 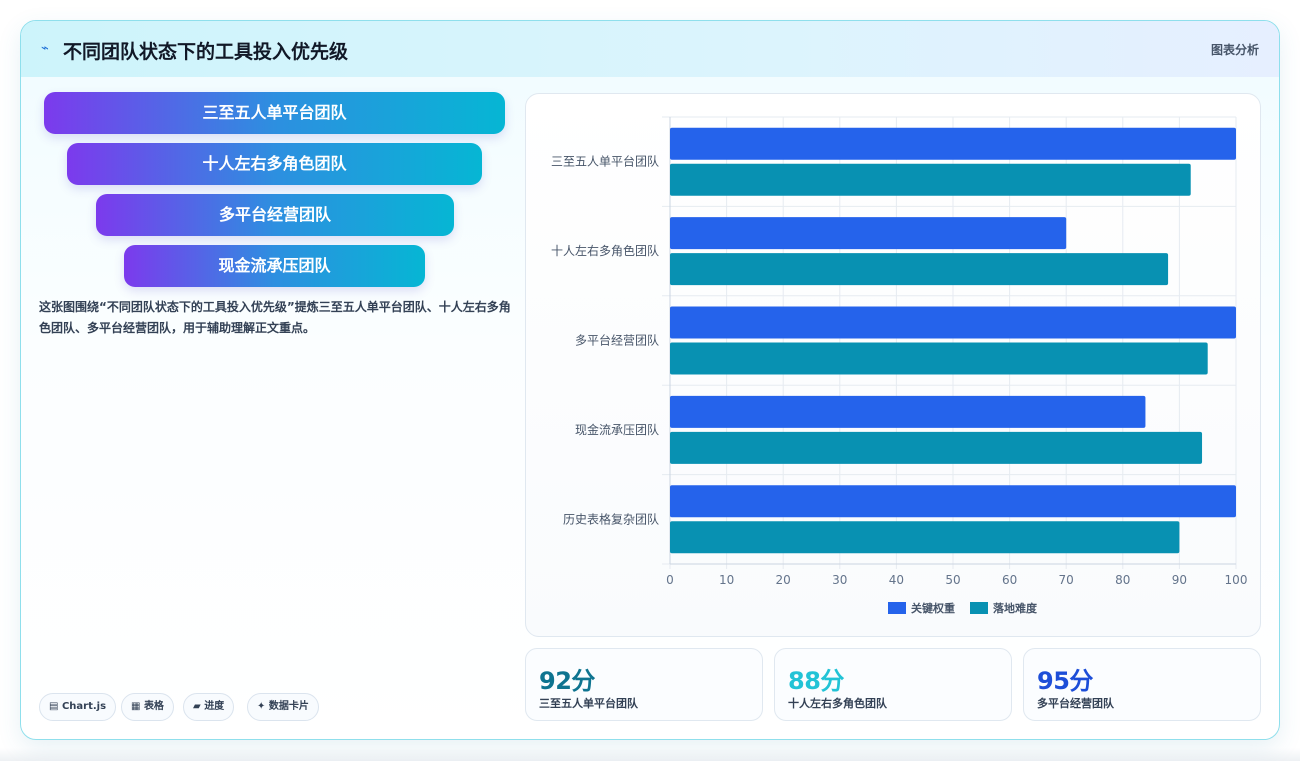 I want to click on x-tick-label: 10, so click(x=726, y=580).